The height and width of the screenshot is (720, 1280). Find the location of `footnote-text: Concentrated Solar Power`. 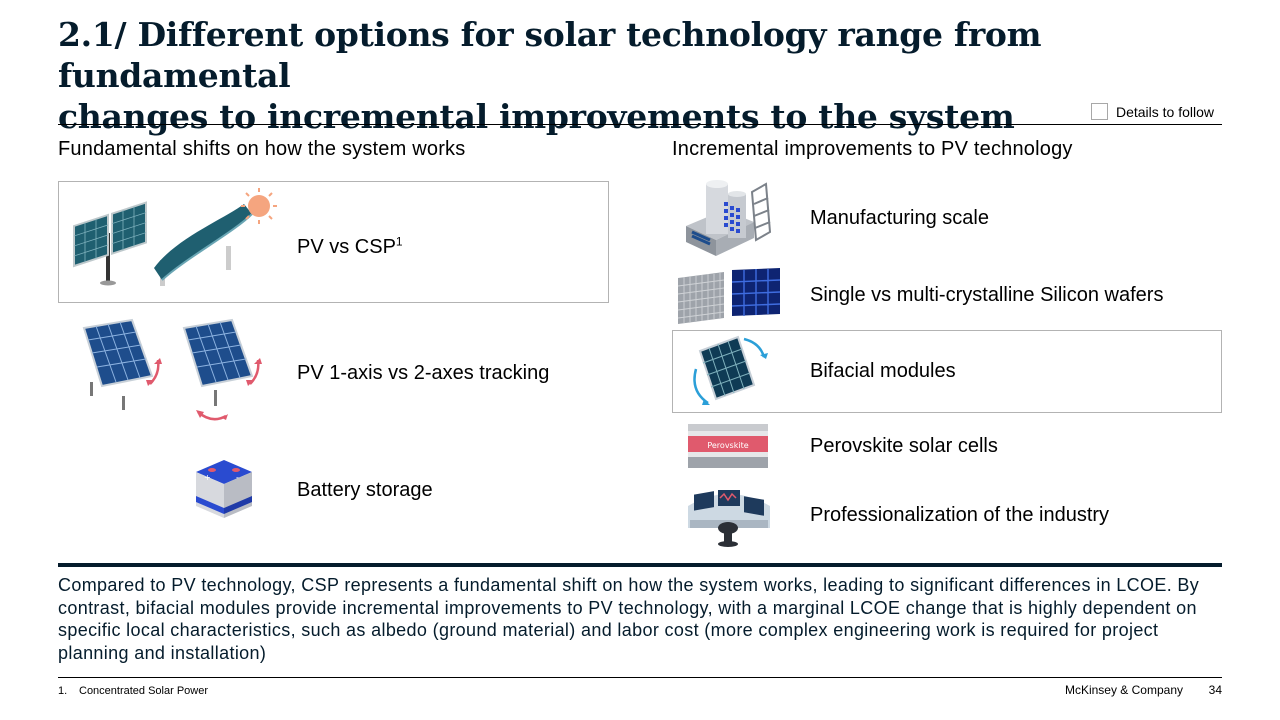

footnote-text: Concentrated Solar Power is located at coordinates (144, 691).